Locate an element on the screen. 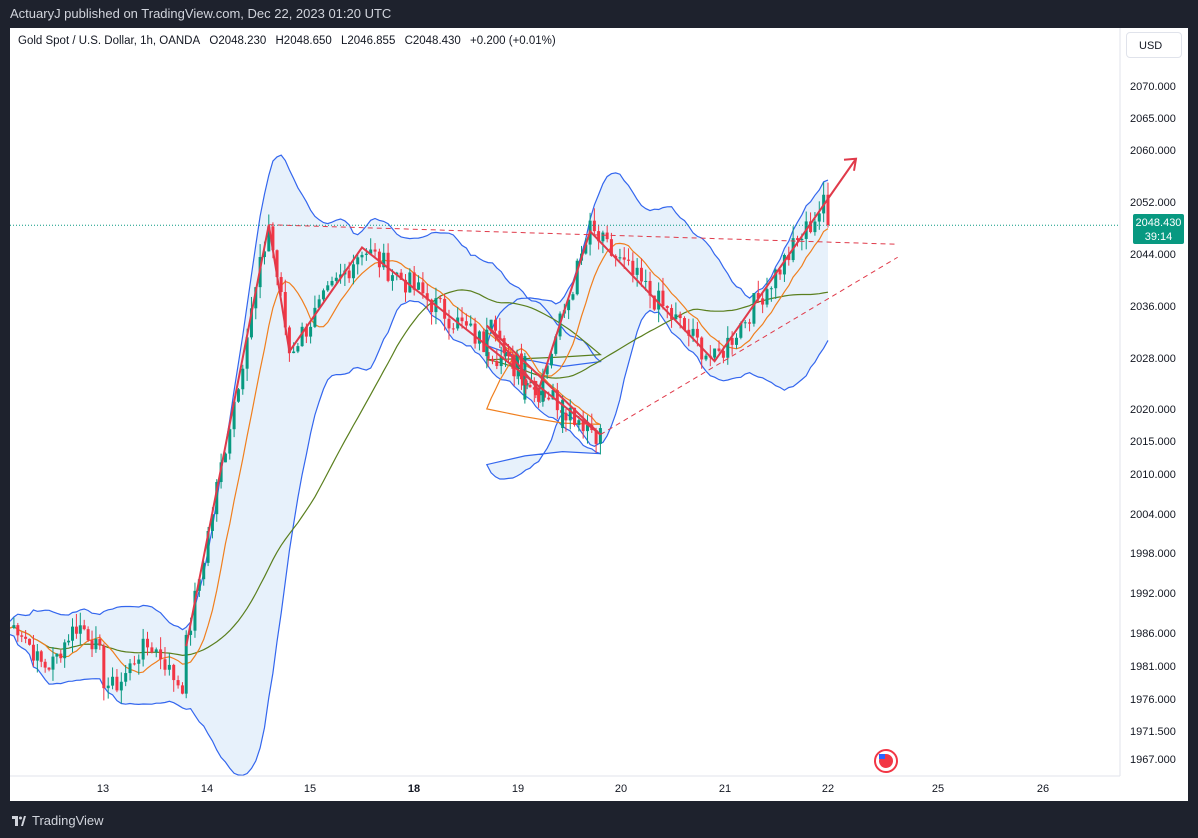 The height and width of the screenshot is (838, 1198). time-tick-label: 19 is located at coordinates (518, 789).